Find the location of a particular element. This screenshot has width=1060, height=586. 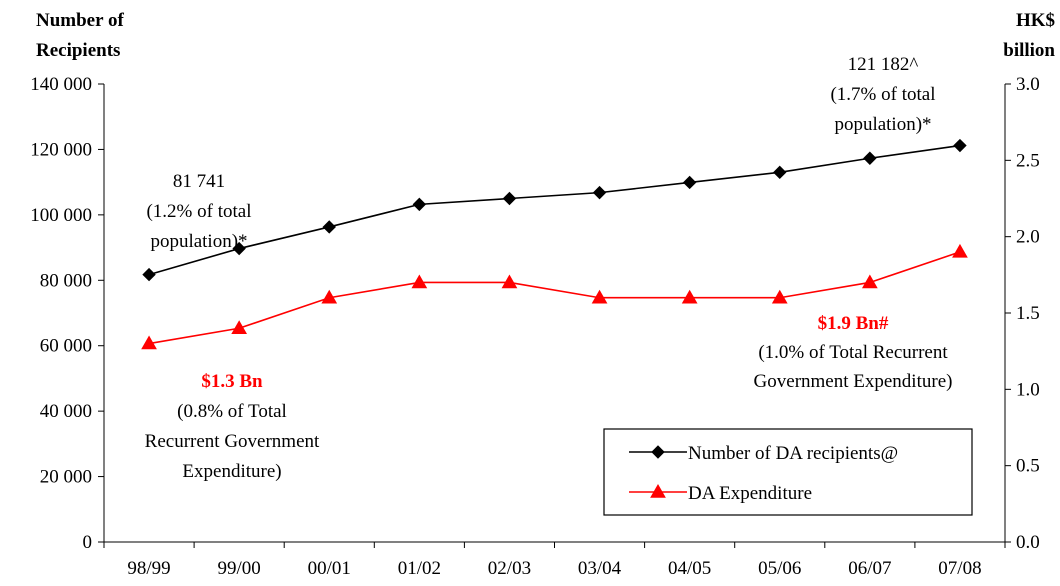

x-tick-label: 05/06 is located at coordinates (779, 568).